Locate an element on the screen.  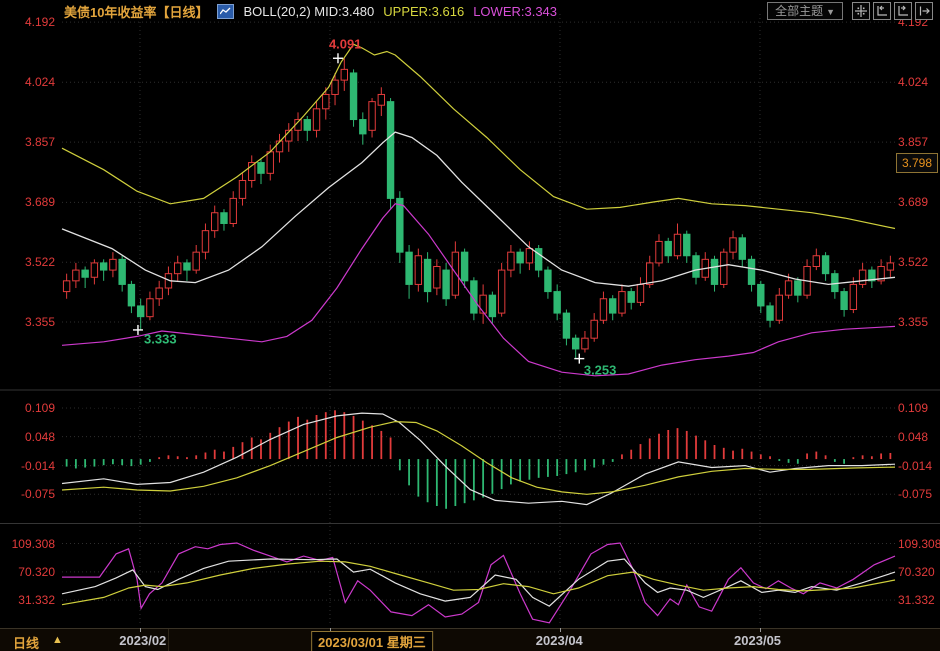
period-label: 日线 is located at coordinates (26, 643).